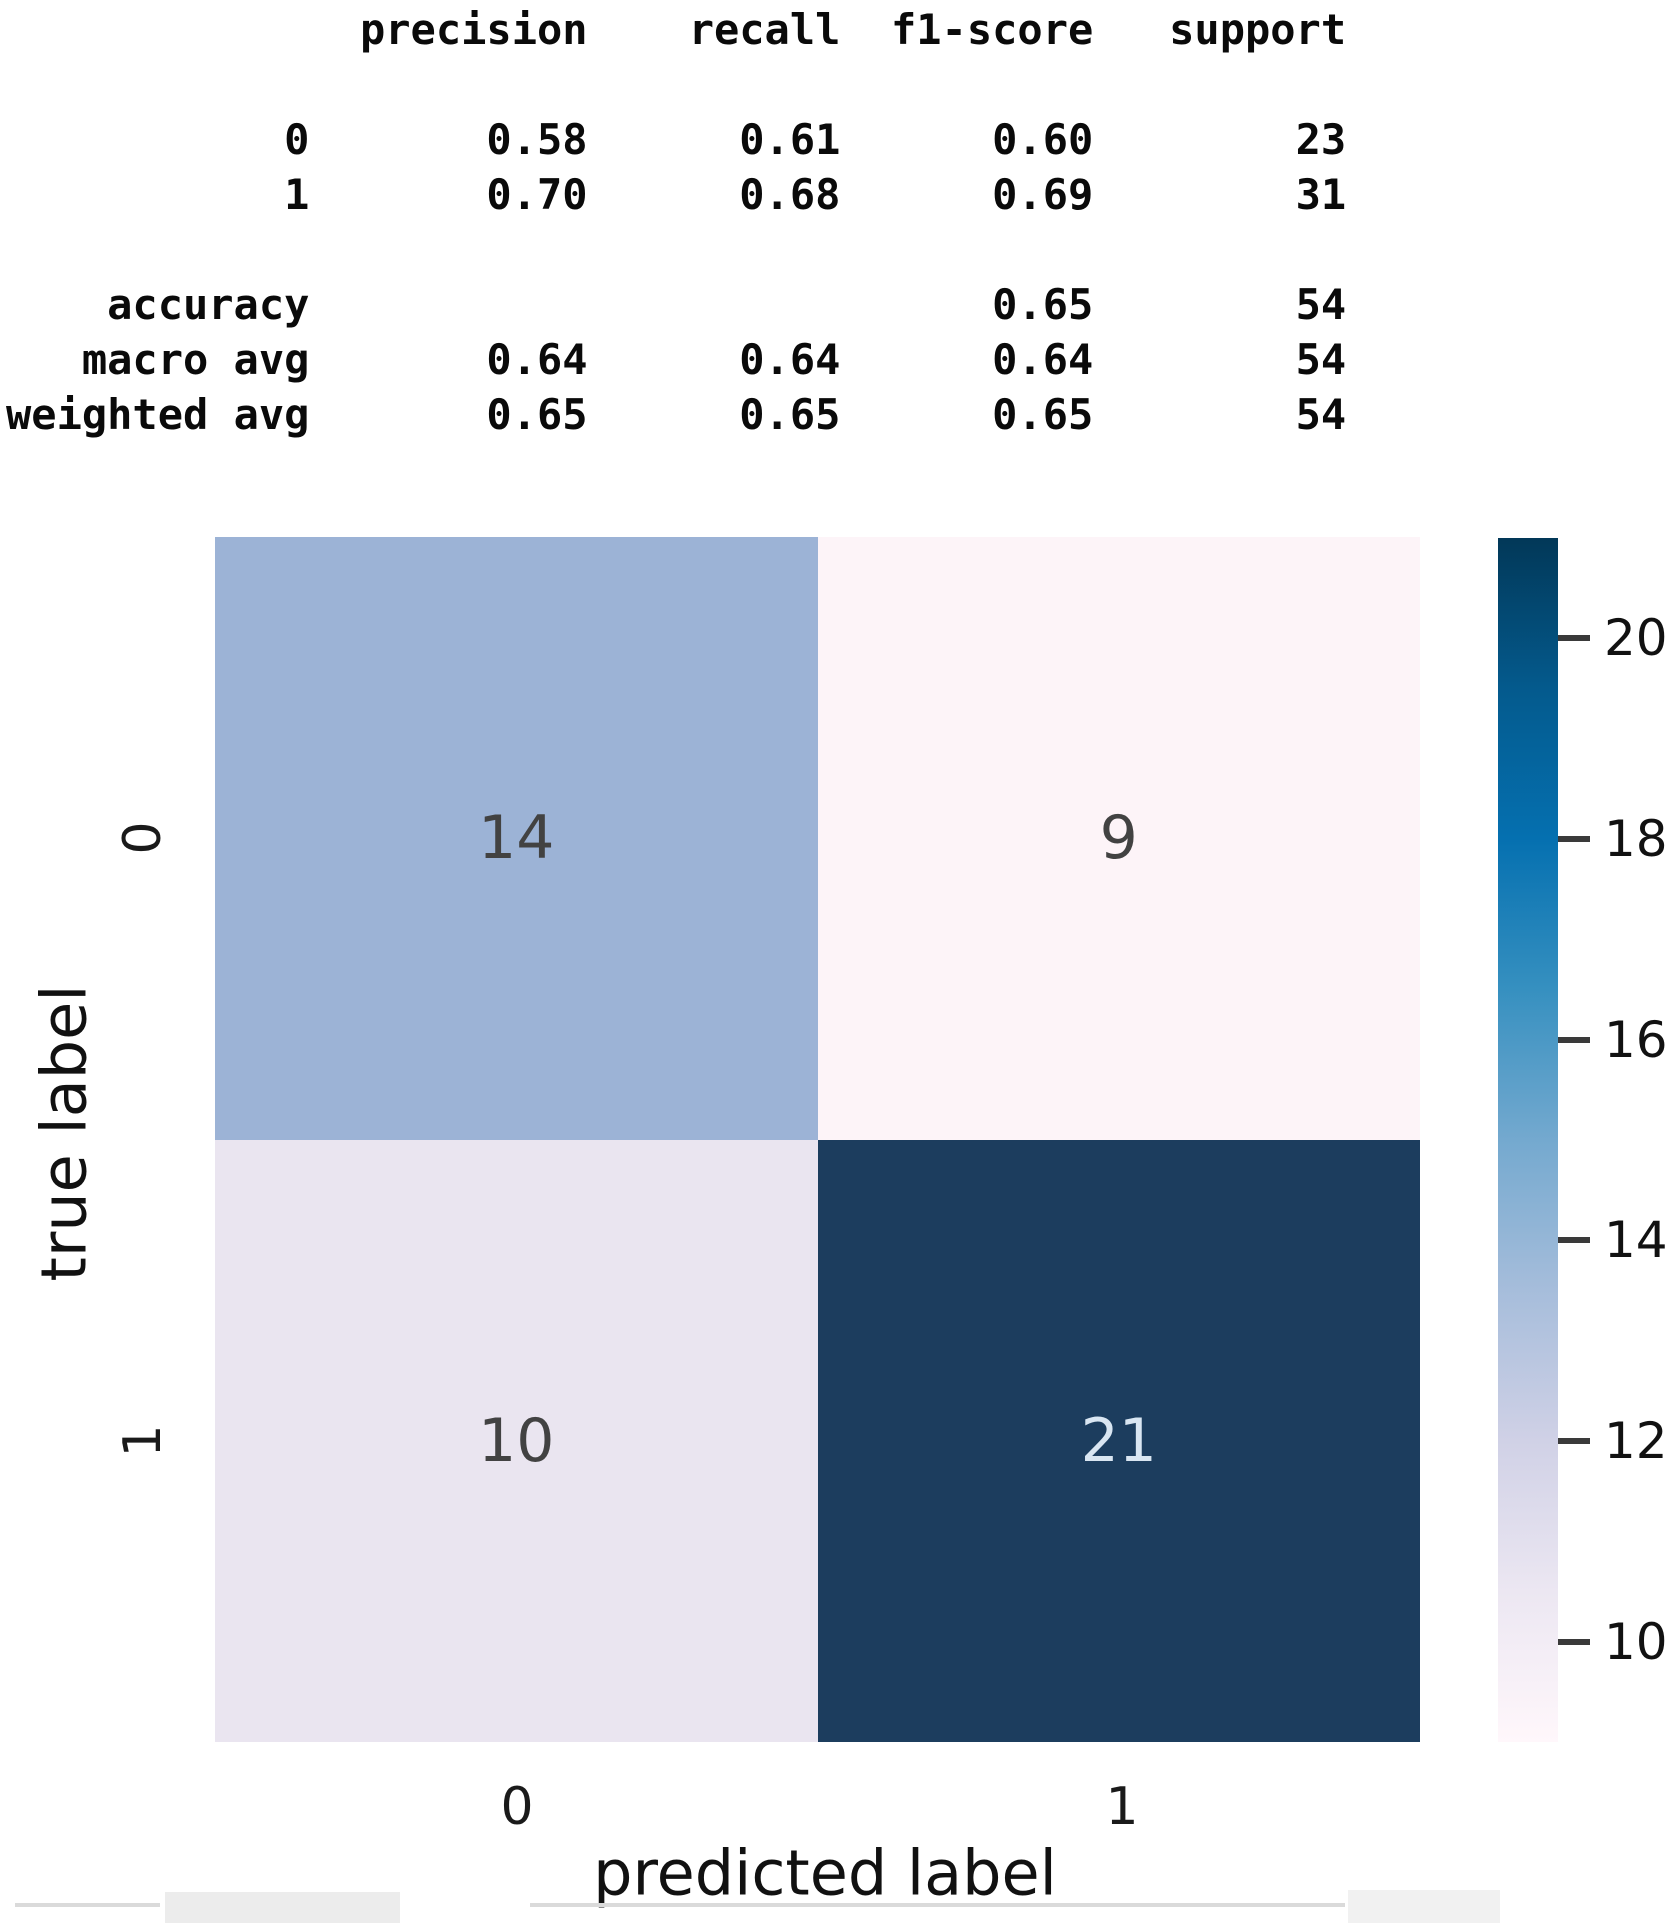  I want to click on report-row-weighted-avg: weighted avg 0.65 0.65 0.65 54, so click(676, 414).